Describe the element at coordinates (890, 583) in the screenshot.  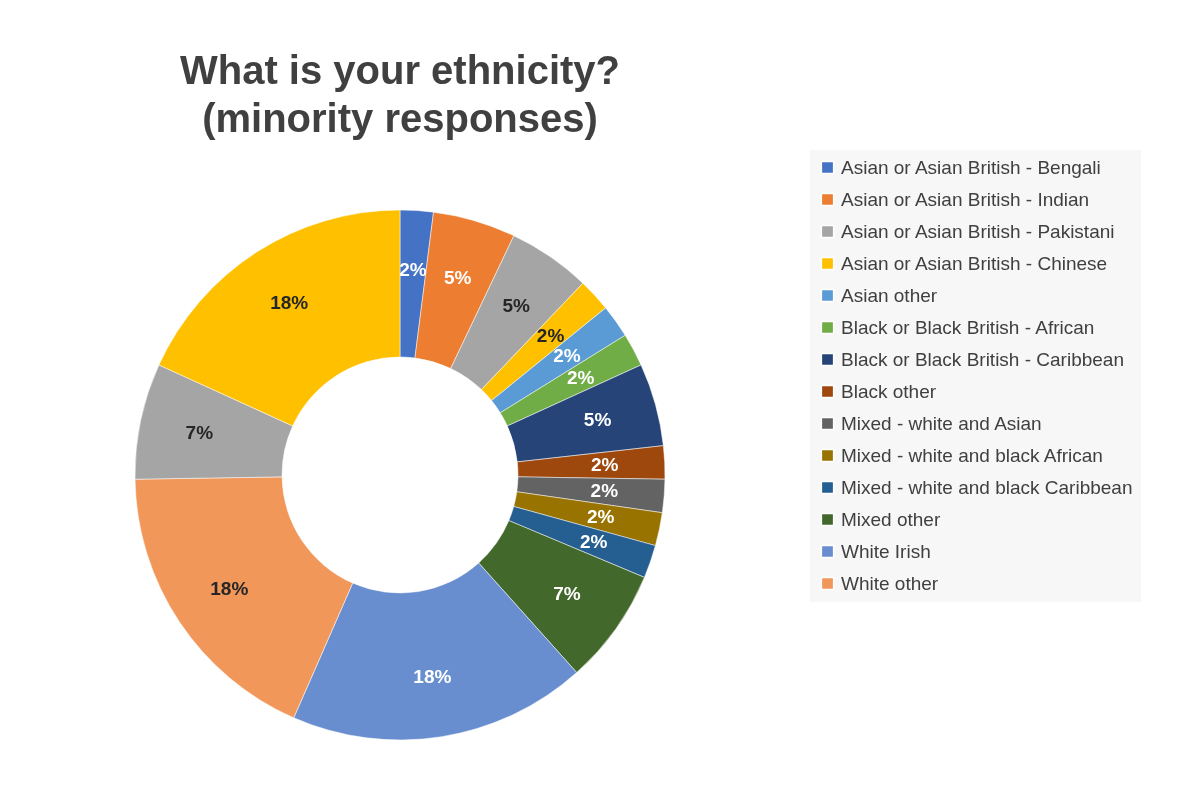
I see `legend-label: White other` at that location.